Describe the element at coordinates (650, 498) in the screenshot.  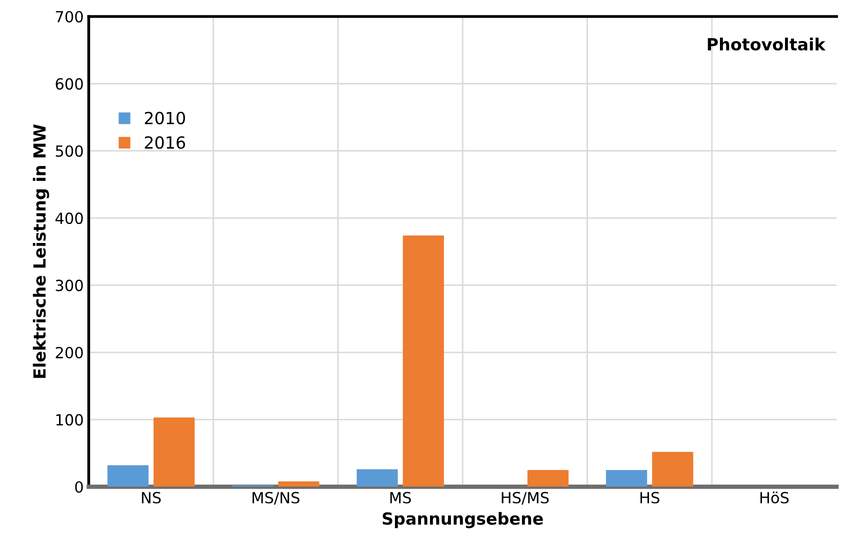
I see `x-tick-label: HS` at that location.